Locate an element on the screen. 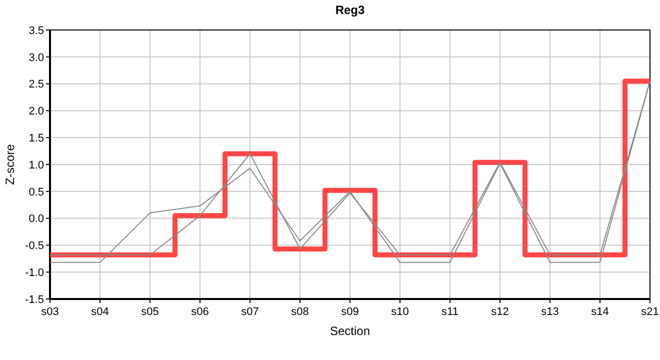 The height and width of the screenshot is (360, 660). x-tick-label: s13 is located at coordinates (550, 312).